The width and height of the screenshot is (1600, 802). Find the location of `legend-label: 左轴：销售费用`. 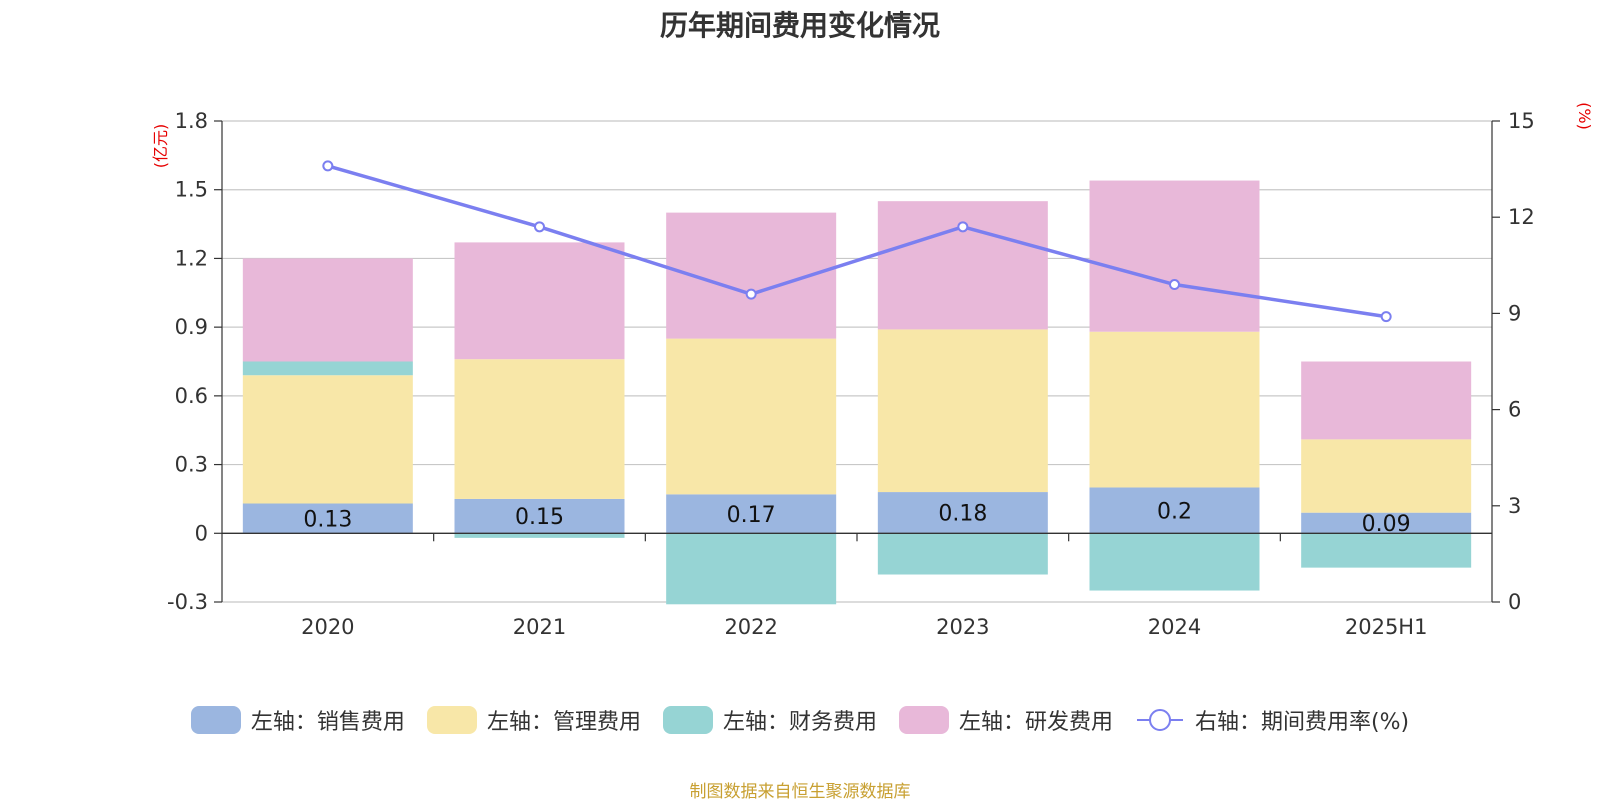

legend-label: 左轴：销售费用 is located at coordinates (327, 722).